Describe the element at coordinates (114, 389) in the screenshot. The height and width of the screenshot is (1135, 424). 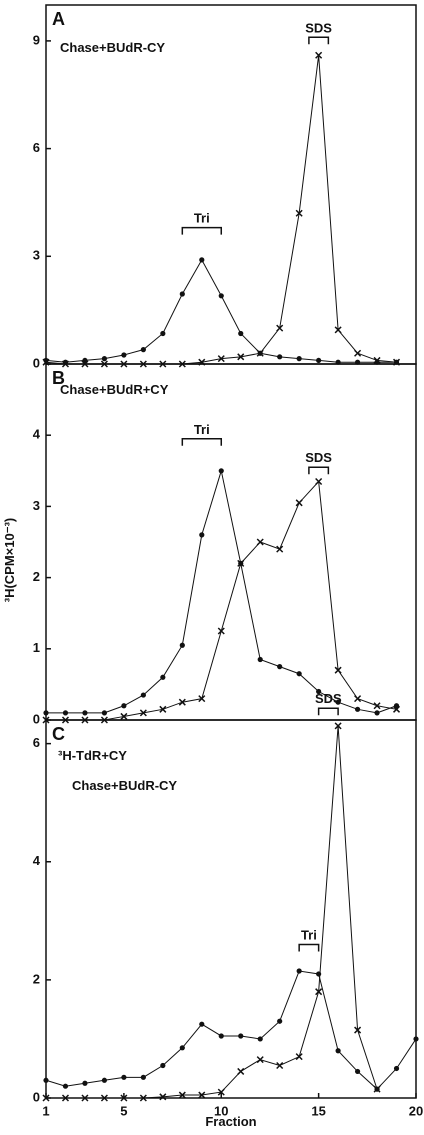
I see `panel-label: Chase+BUdR+CY` at that location.